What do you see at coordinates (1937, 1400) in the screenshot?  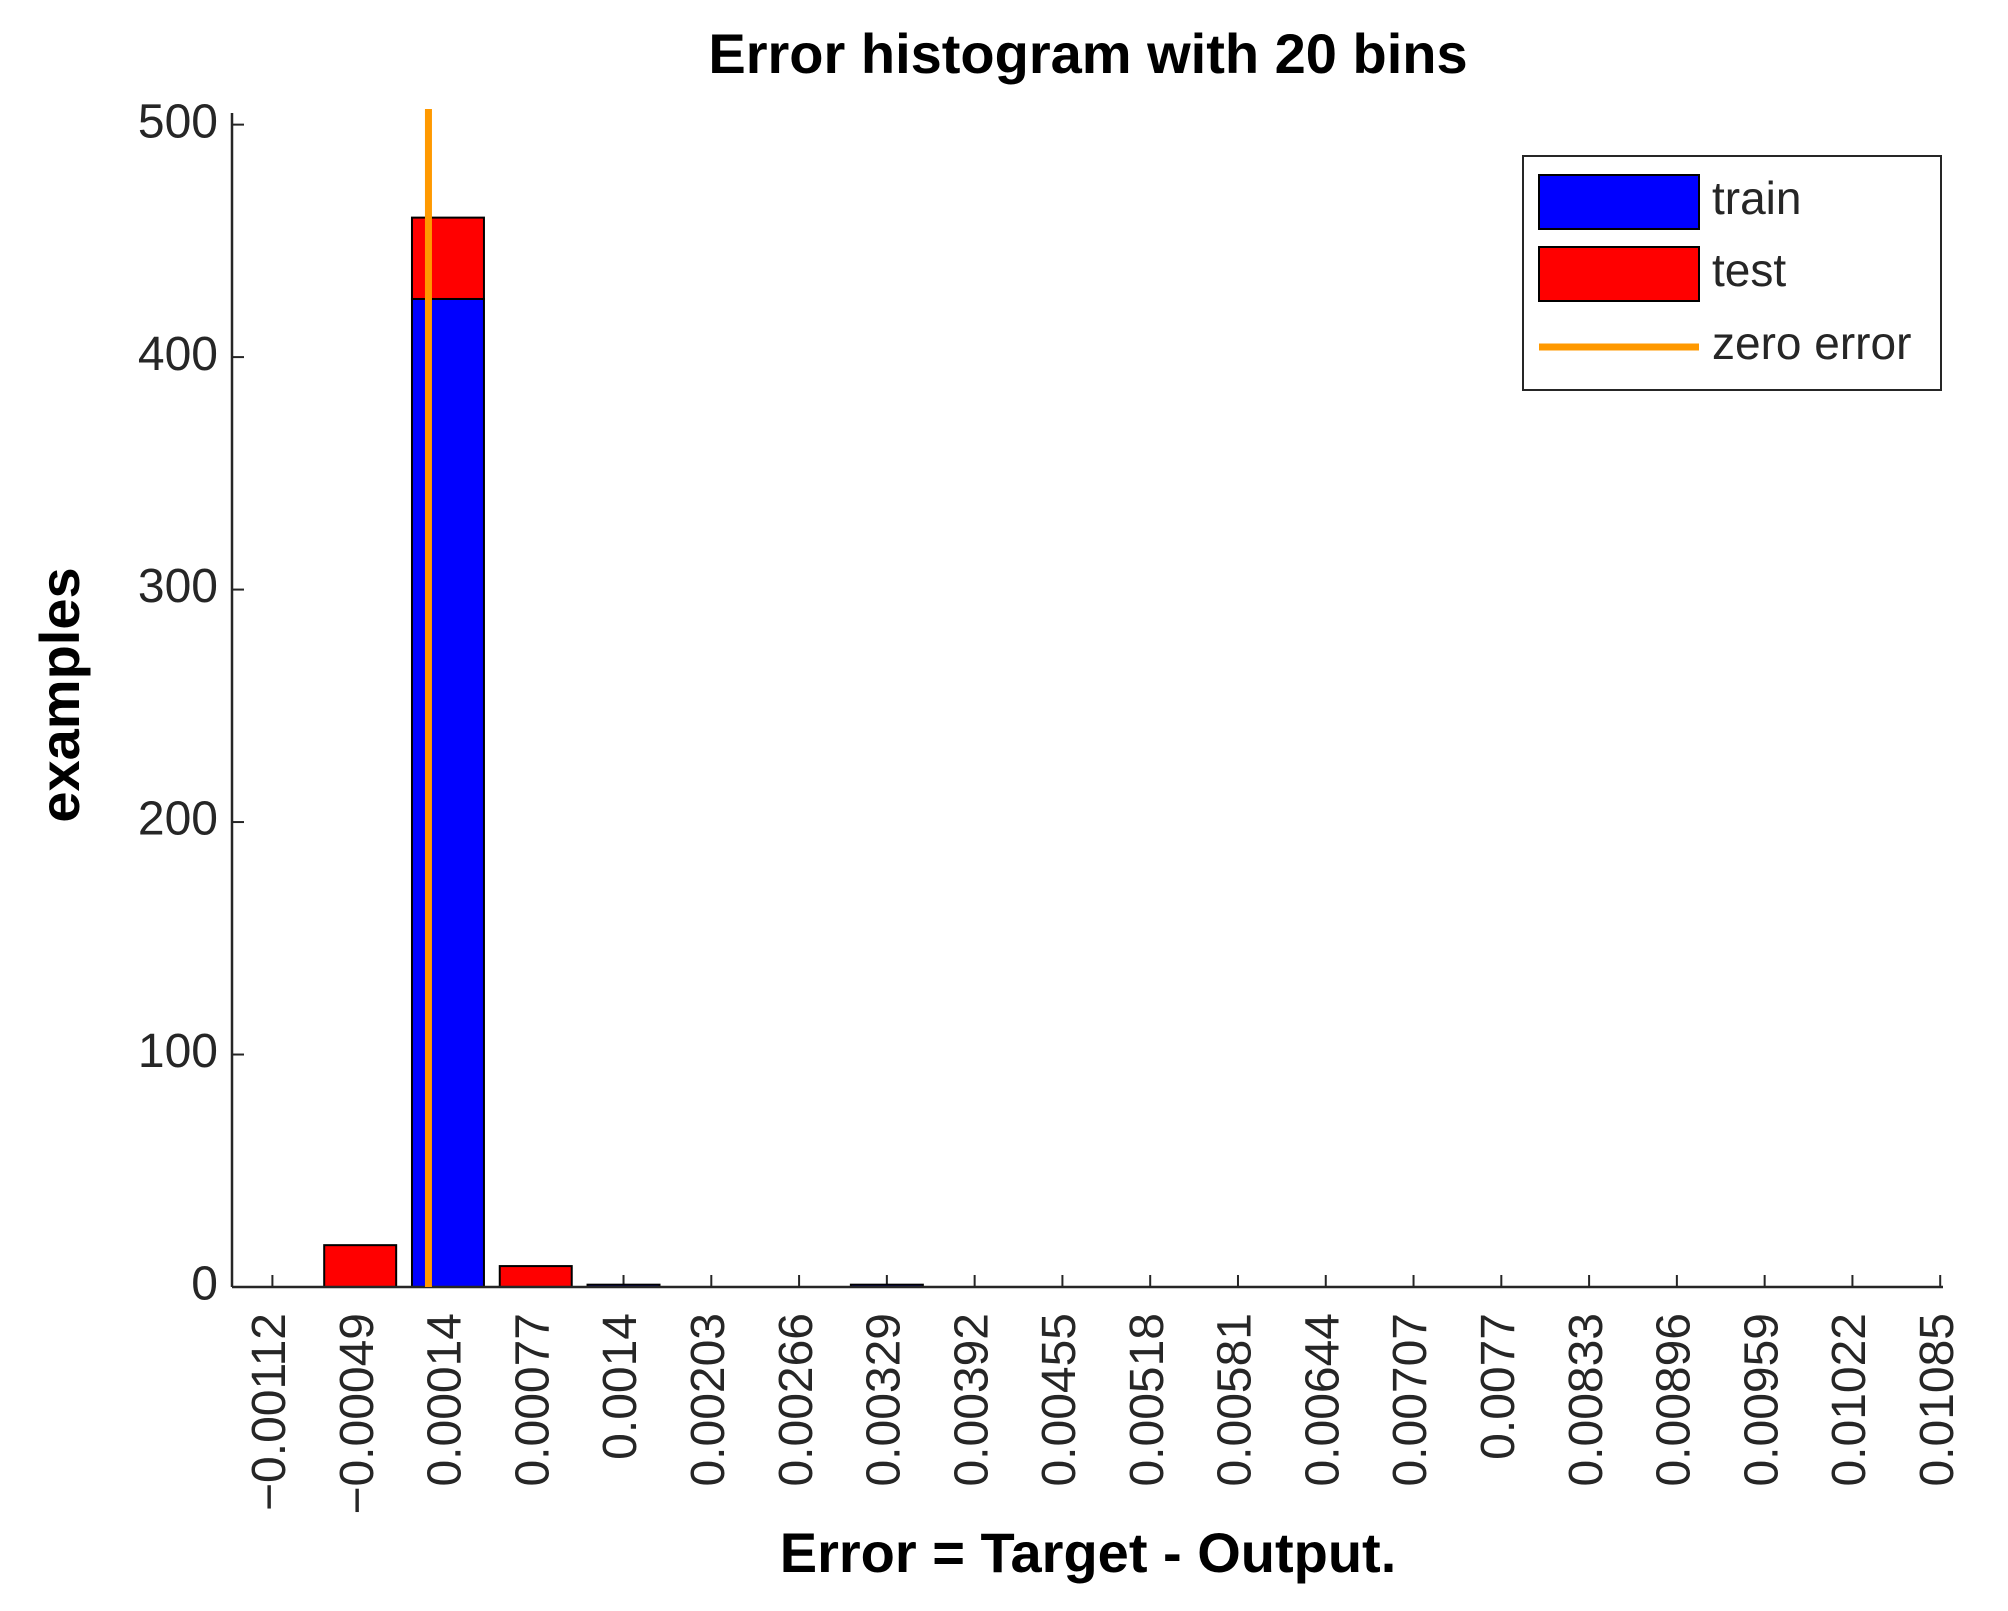 I see `x-tick-label: 0.01085` at bounding box center [1937, 1400].